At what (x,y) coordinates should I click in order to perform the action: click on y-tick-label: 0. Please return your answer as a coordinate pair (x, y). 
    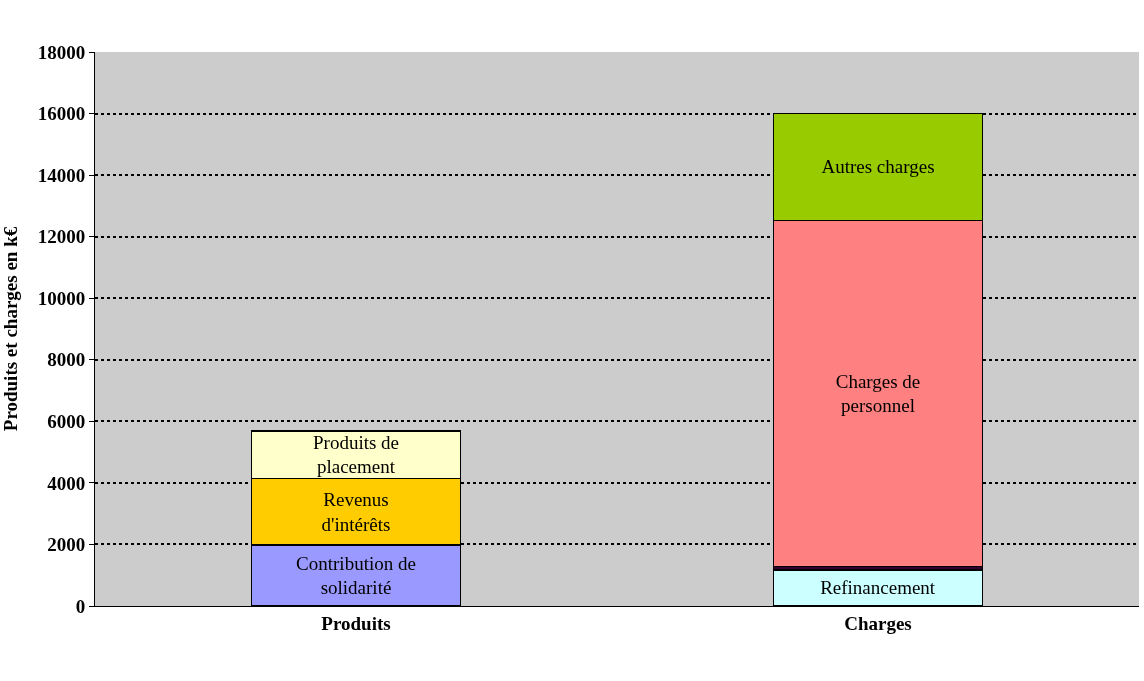
    Looking at the image, I should click on (80, 606).